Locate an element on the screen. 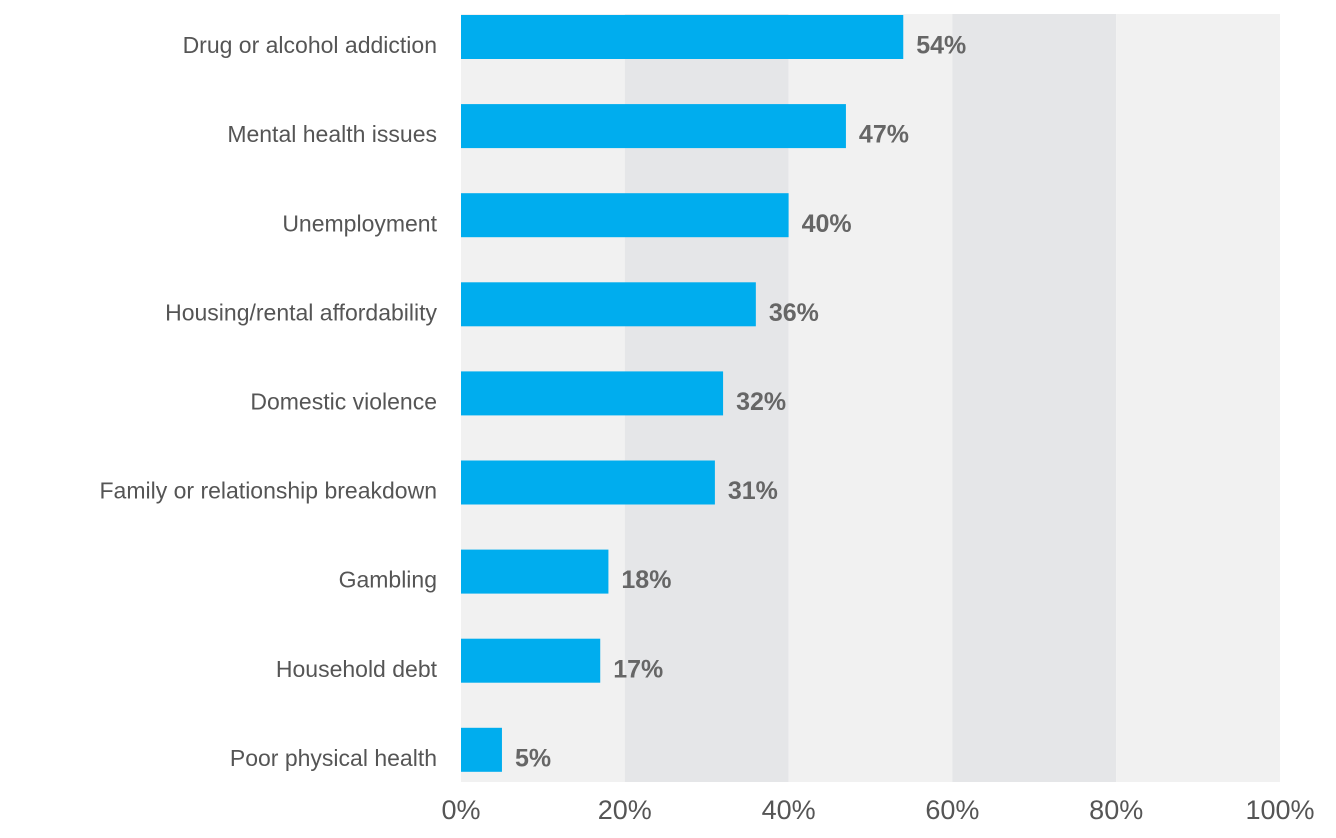  category-label: Mental health issues is located at coordinates (332, 134).